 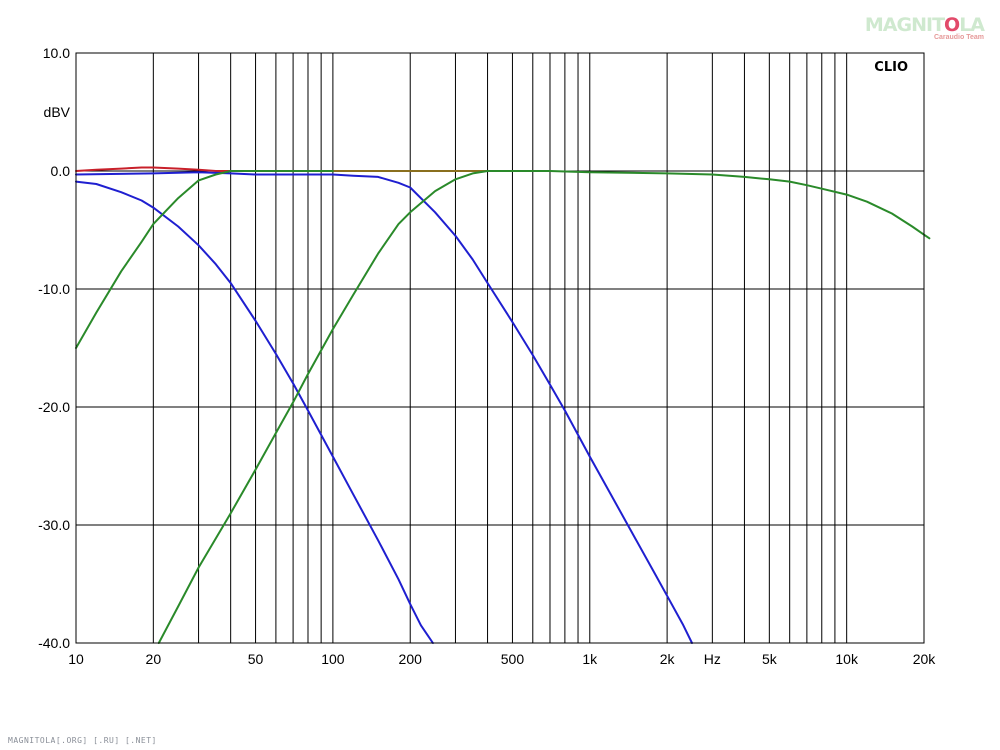 I want to click on magnitola-logo: MAGNITOLA Caraudio Team, so click(x=924, y=28).